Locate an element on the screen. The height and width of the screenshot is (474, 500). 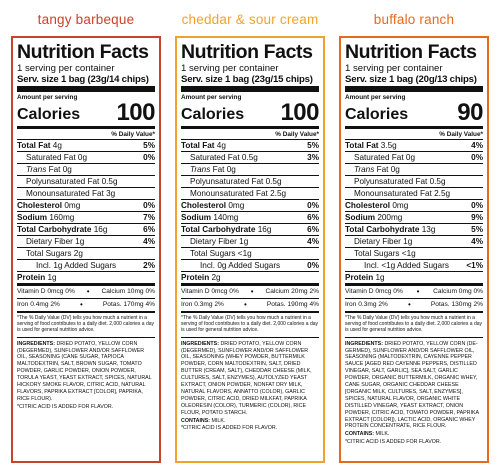
saturated-fat-row: Saturated Fat 0.5g 3% is located at coordinates (250, 158).